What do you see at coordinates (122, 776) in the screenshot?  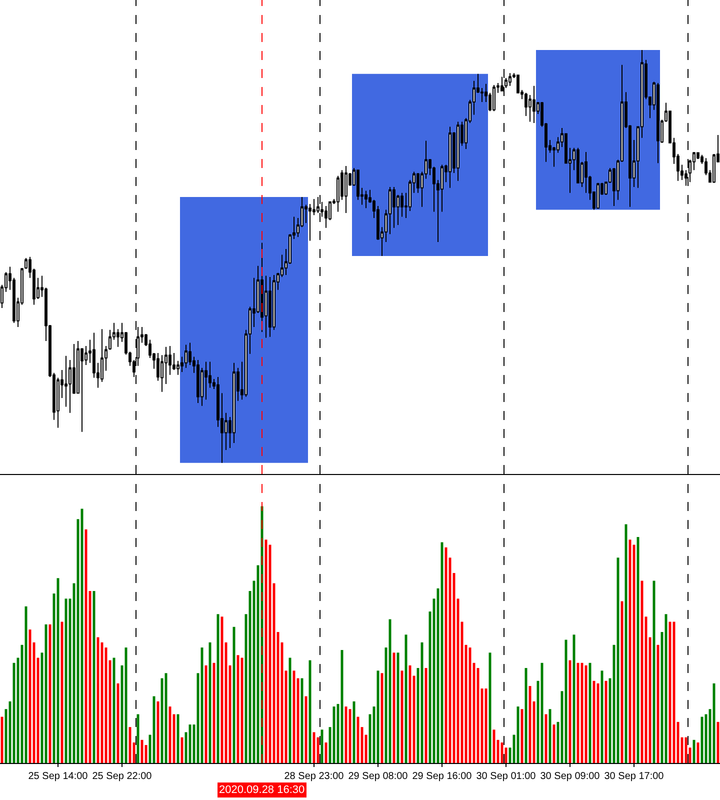 I see `x-tick-label: 25 Sep 22:00` at bounding box center [122, 776].